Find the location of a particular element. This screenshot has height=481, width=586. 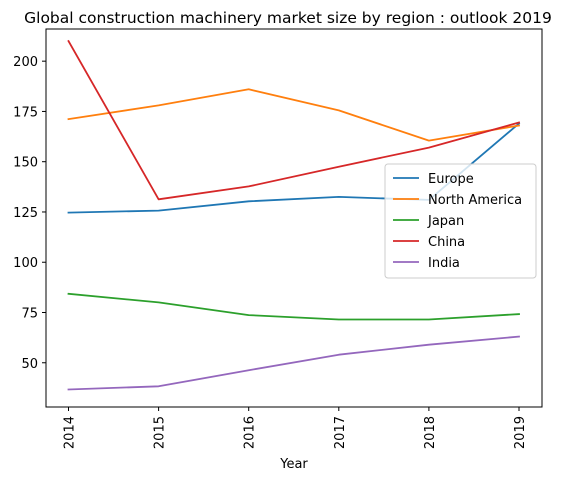

x-tick-label: 2015 is located at coordinates (160, 432).